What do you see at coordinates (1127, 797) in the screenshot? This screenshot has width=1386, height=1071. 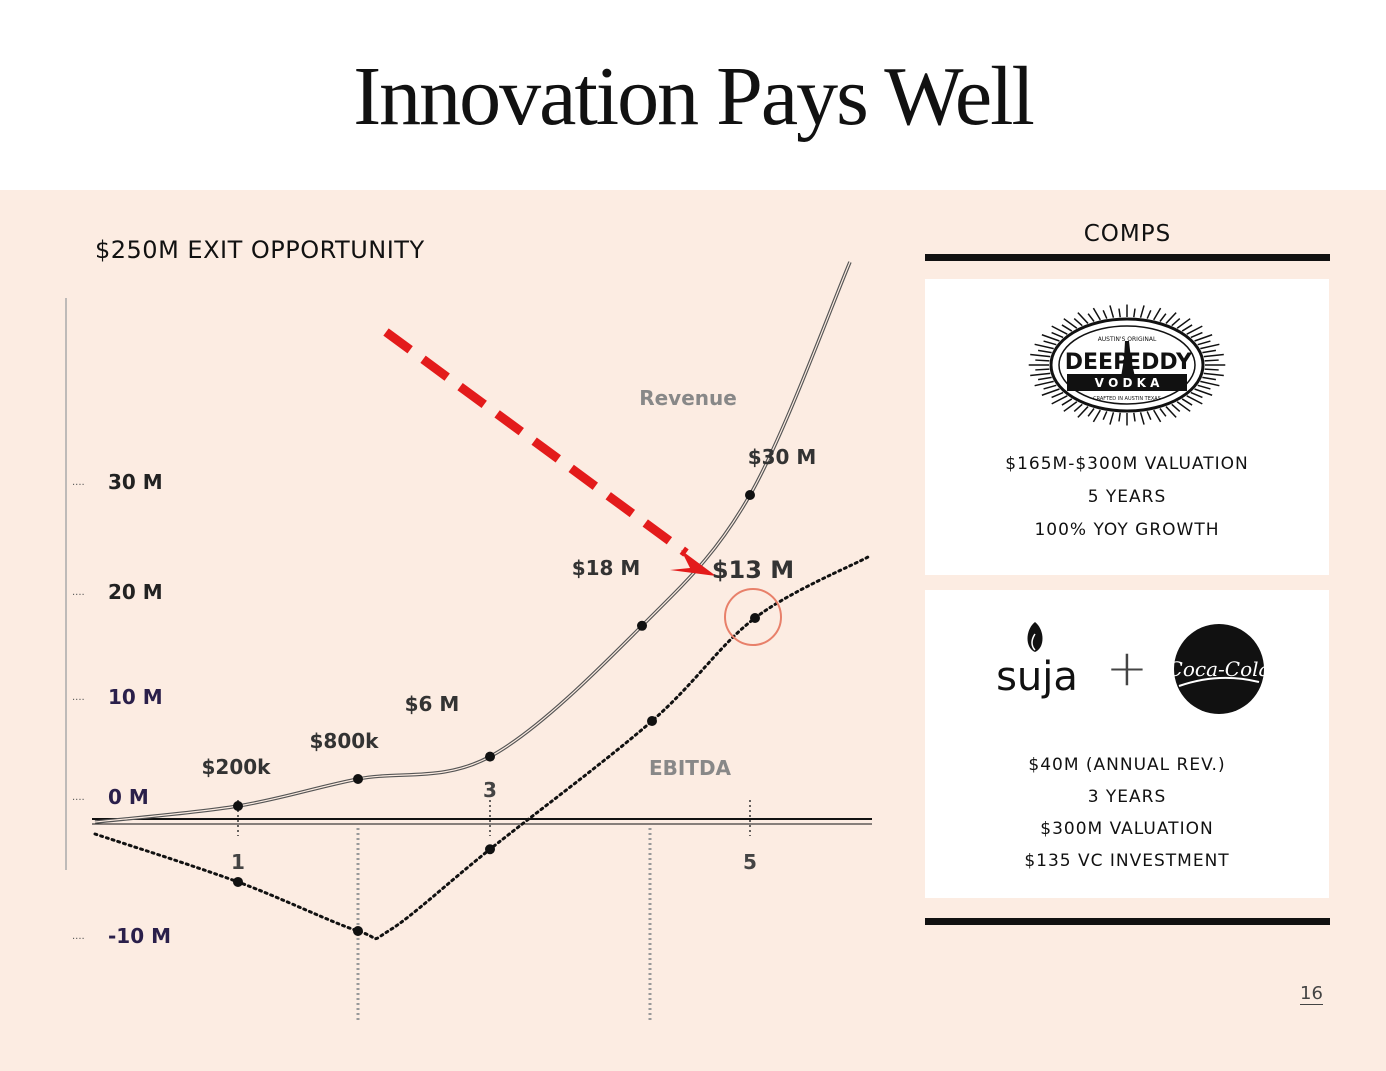 I see `comp2-line-2: 3 YEARS` at bounding box center [1127, 797].